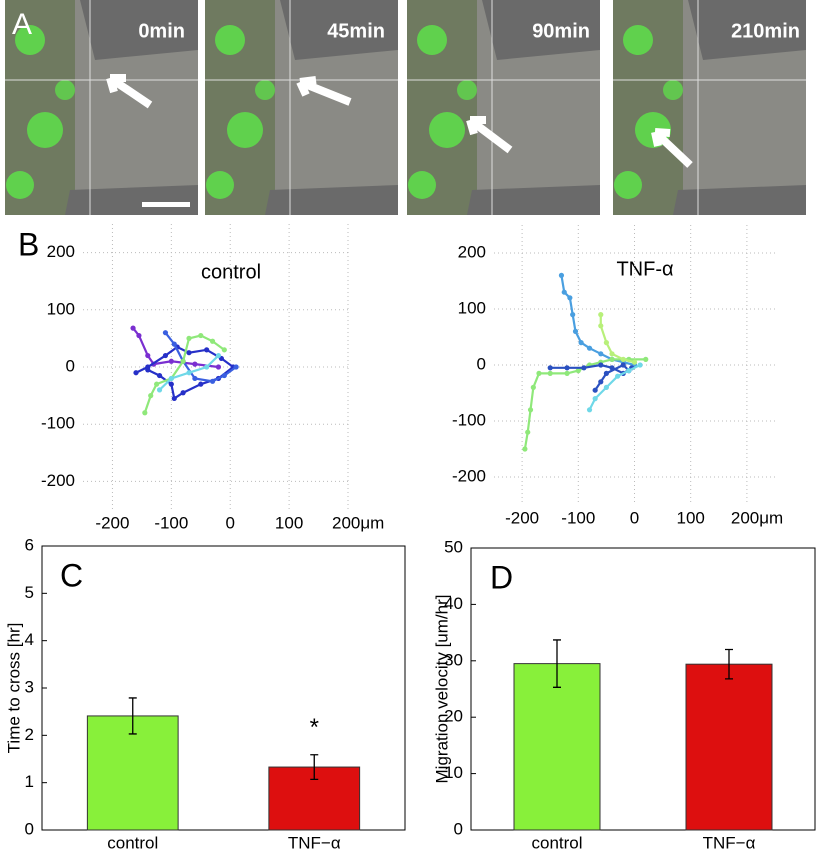 The width and height of the screenshot is (822, 858). Describe the element at coordinates (644, 269) in the screenshot. I see `chart-title: TNF-α` at that location.